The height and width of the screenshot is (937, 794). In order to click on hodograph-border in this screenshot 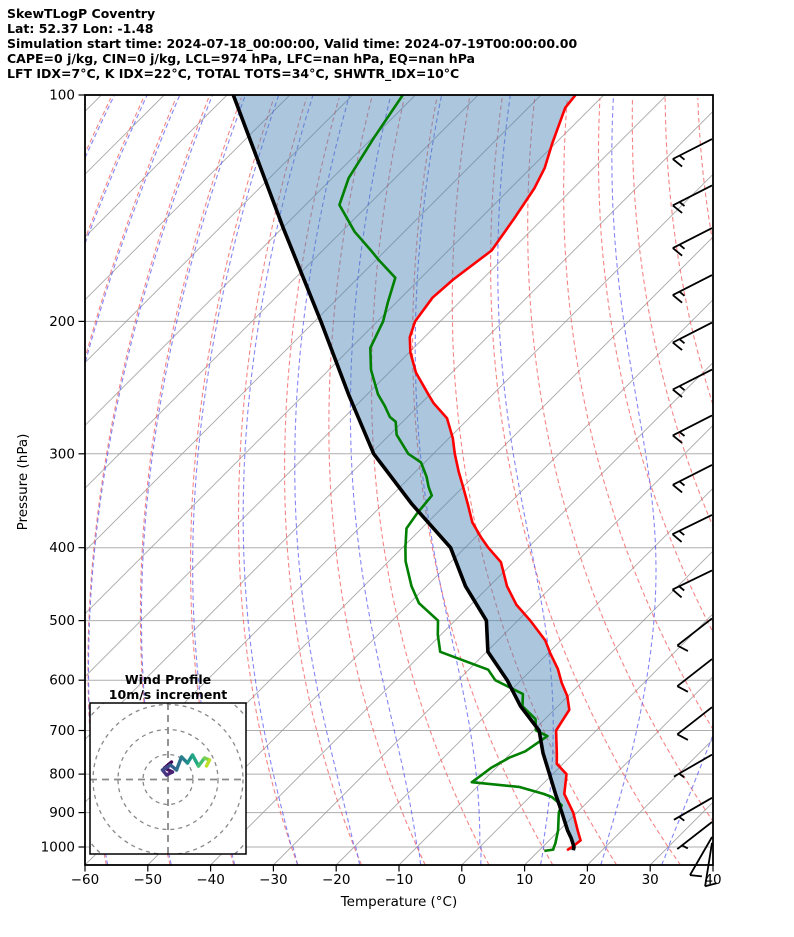, I will do `click(168, 778)`.